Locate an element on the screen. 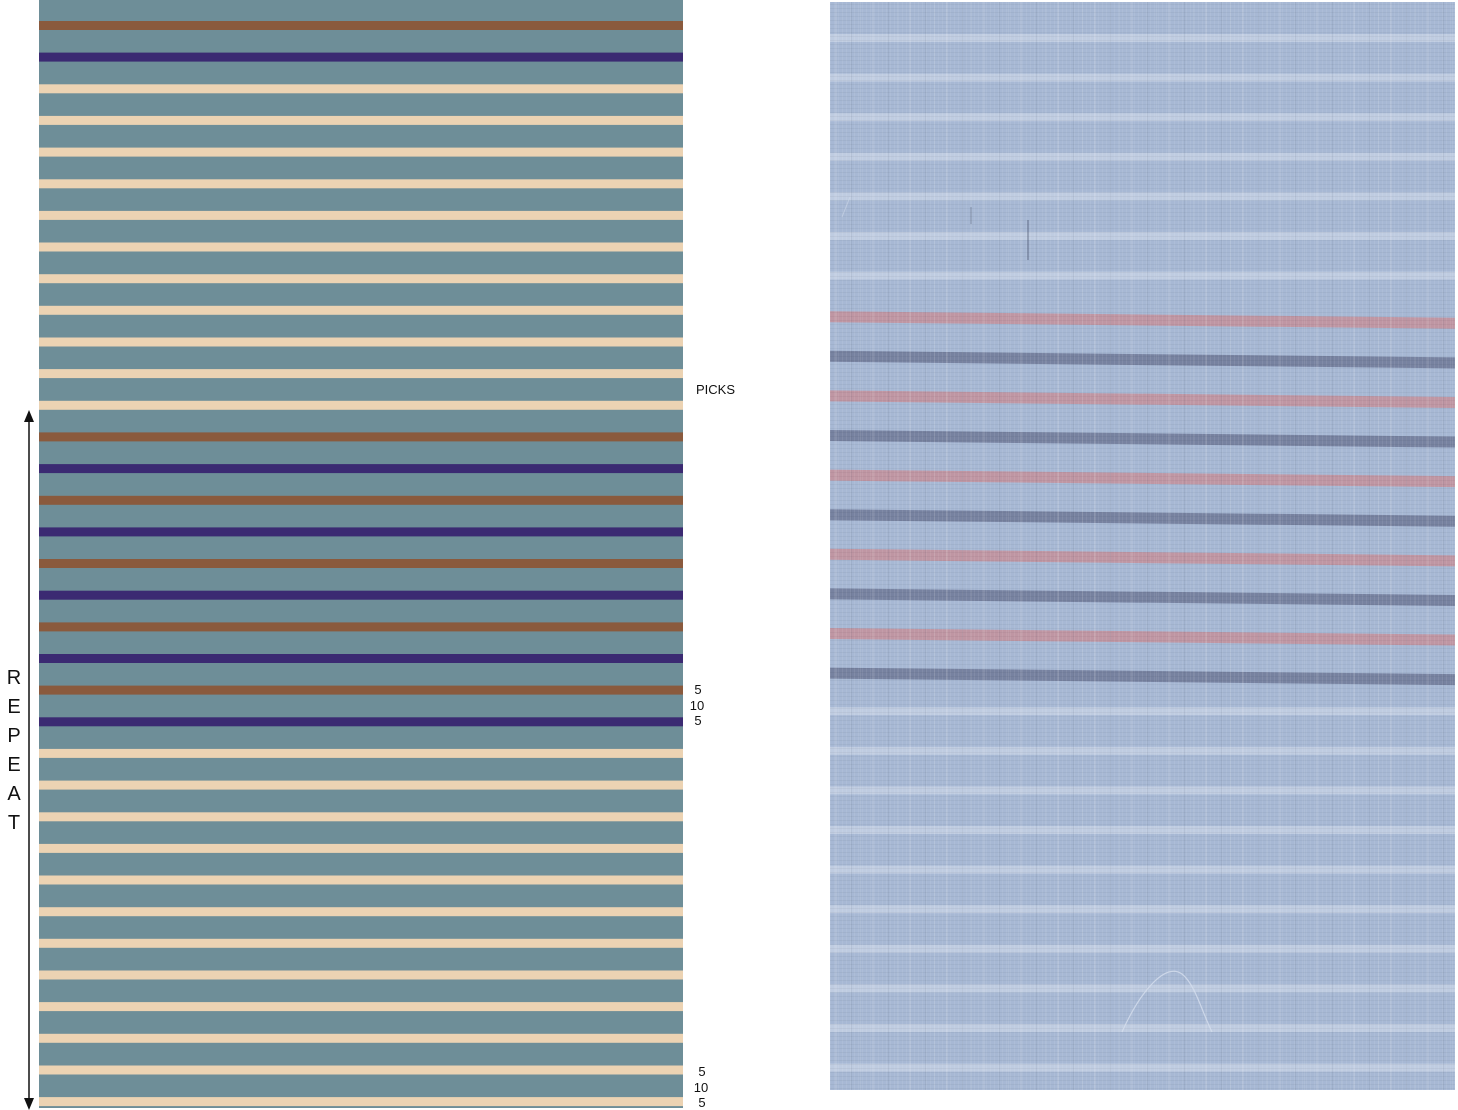 Image resolution: width=1458 pixels, height=1110 pixels. repeat-letter: P is located at coordinates (14, 736).